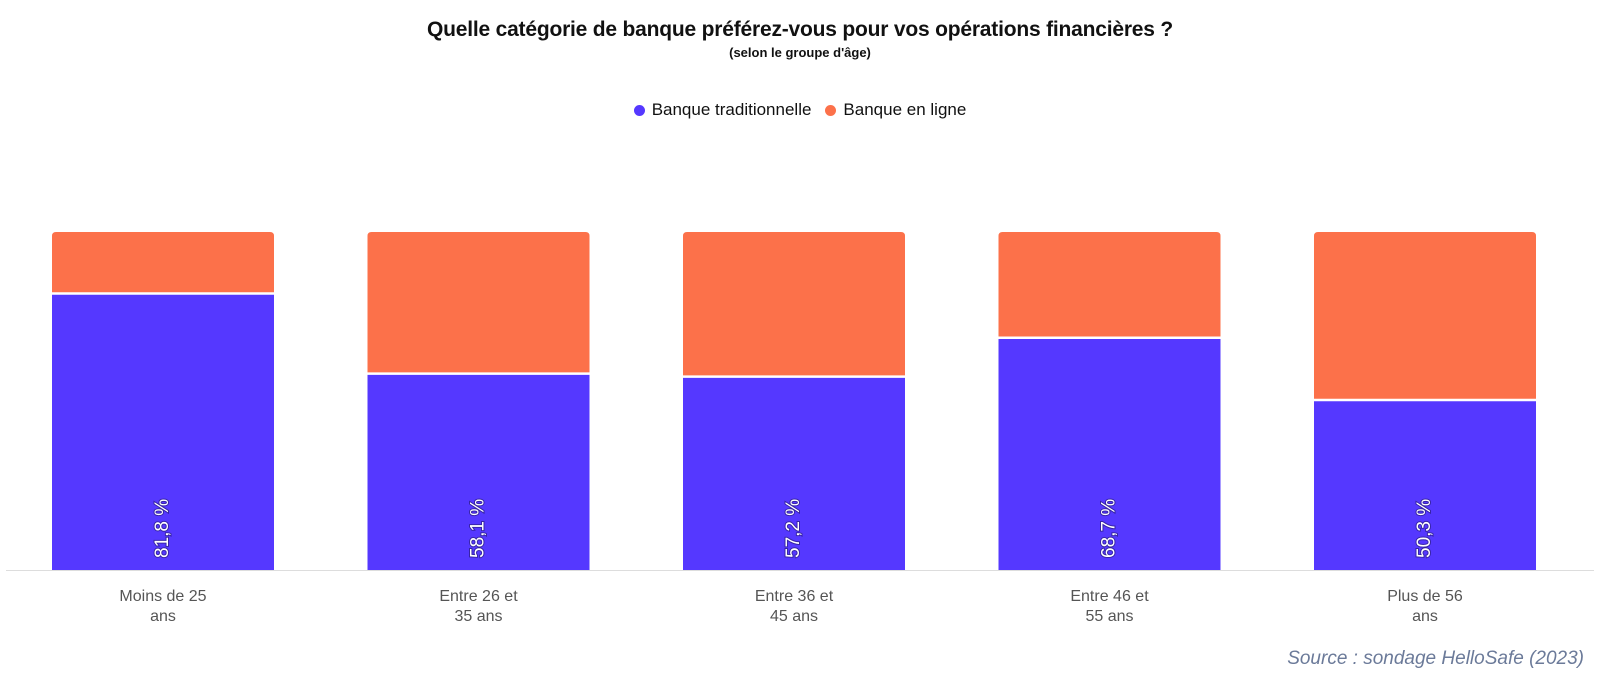 The image size is (1600, 692). I want to click on category-label-0-0: Moins de 25, so click(162, 596).